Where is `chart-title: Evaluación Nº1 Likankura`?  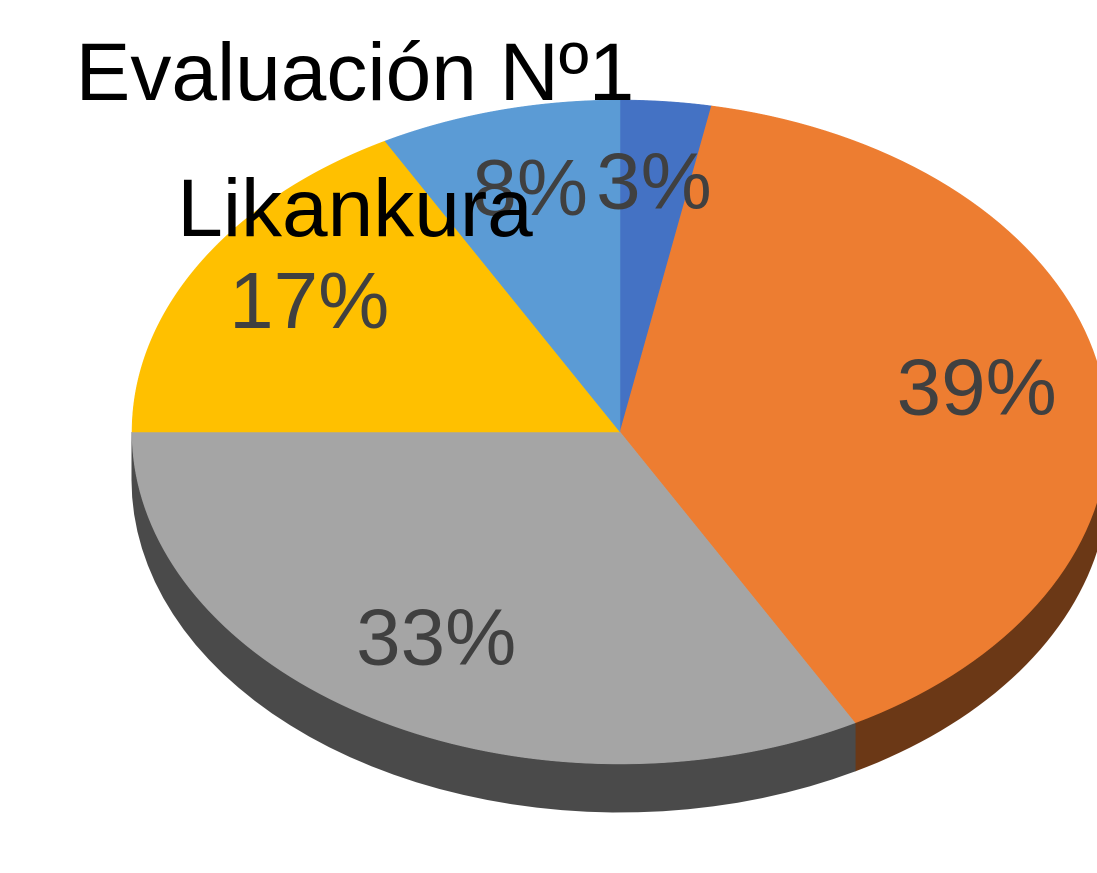 chart-title: Evaluación Nº1 Likankura is located at coordinates (355, 140).